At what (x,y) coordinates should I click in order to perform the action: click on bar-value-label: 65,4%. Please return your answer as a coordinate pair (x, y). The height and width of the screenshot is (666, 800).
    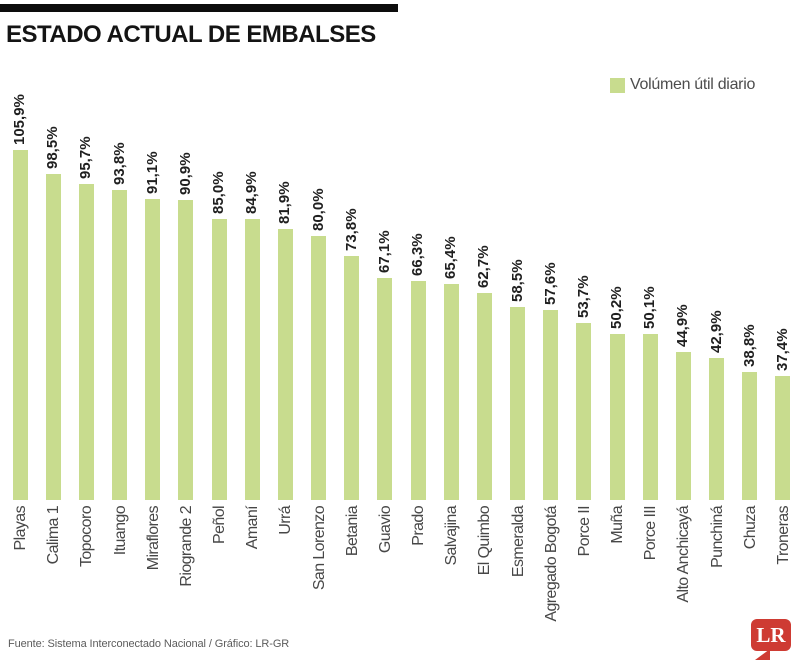
    Looking at the image, I should click on (451, 257).